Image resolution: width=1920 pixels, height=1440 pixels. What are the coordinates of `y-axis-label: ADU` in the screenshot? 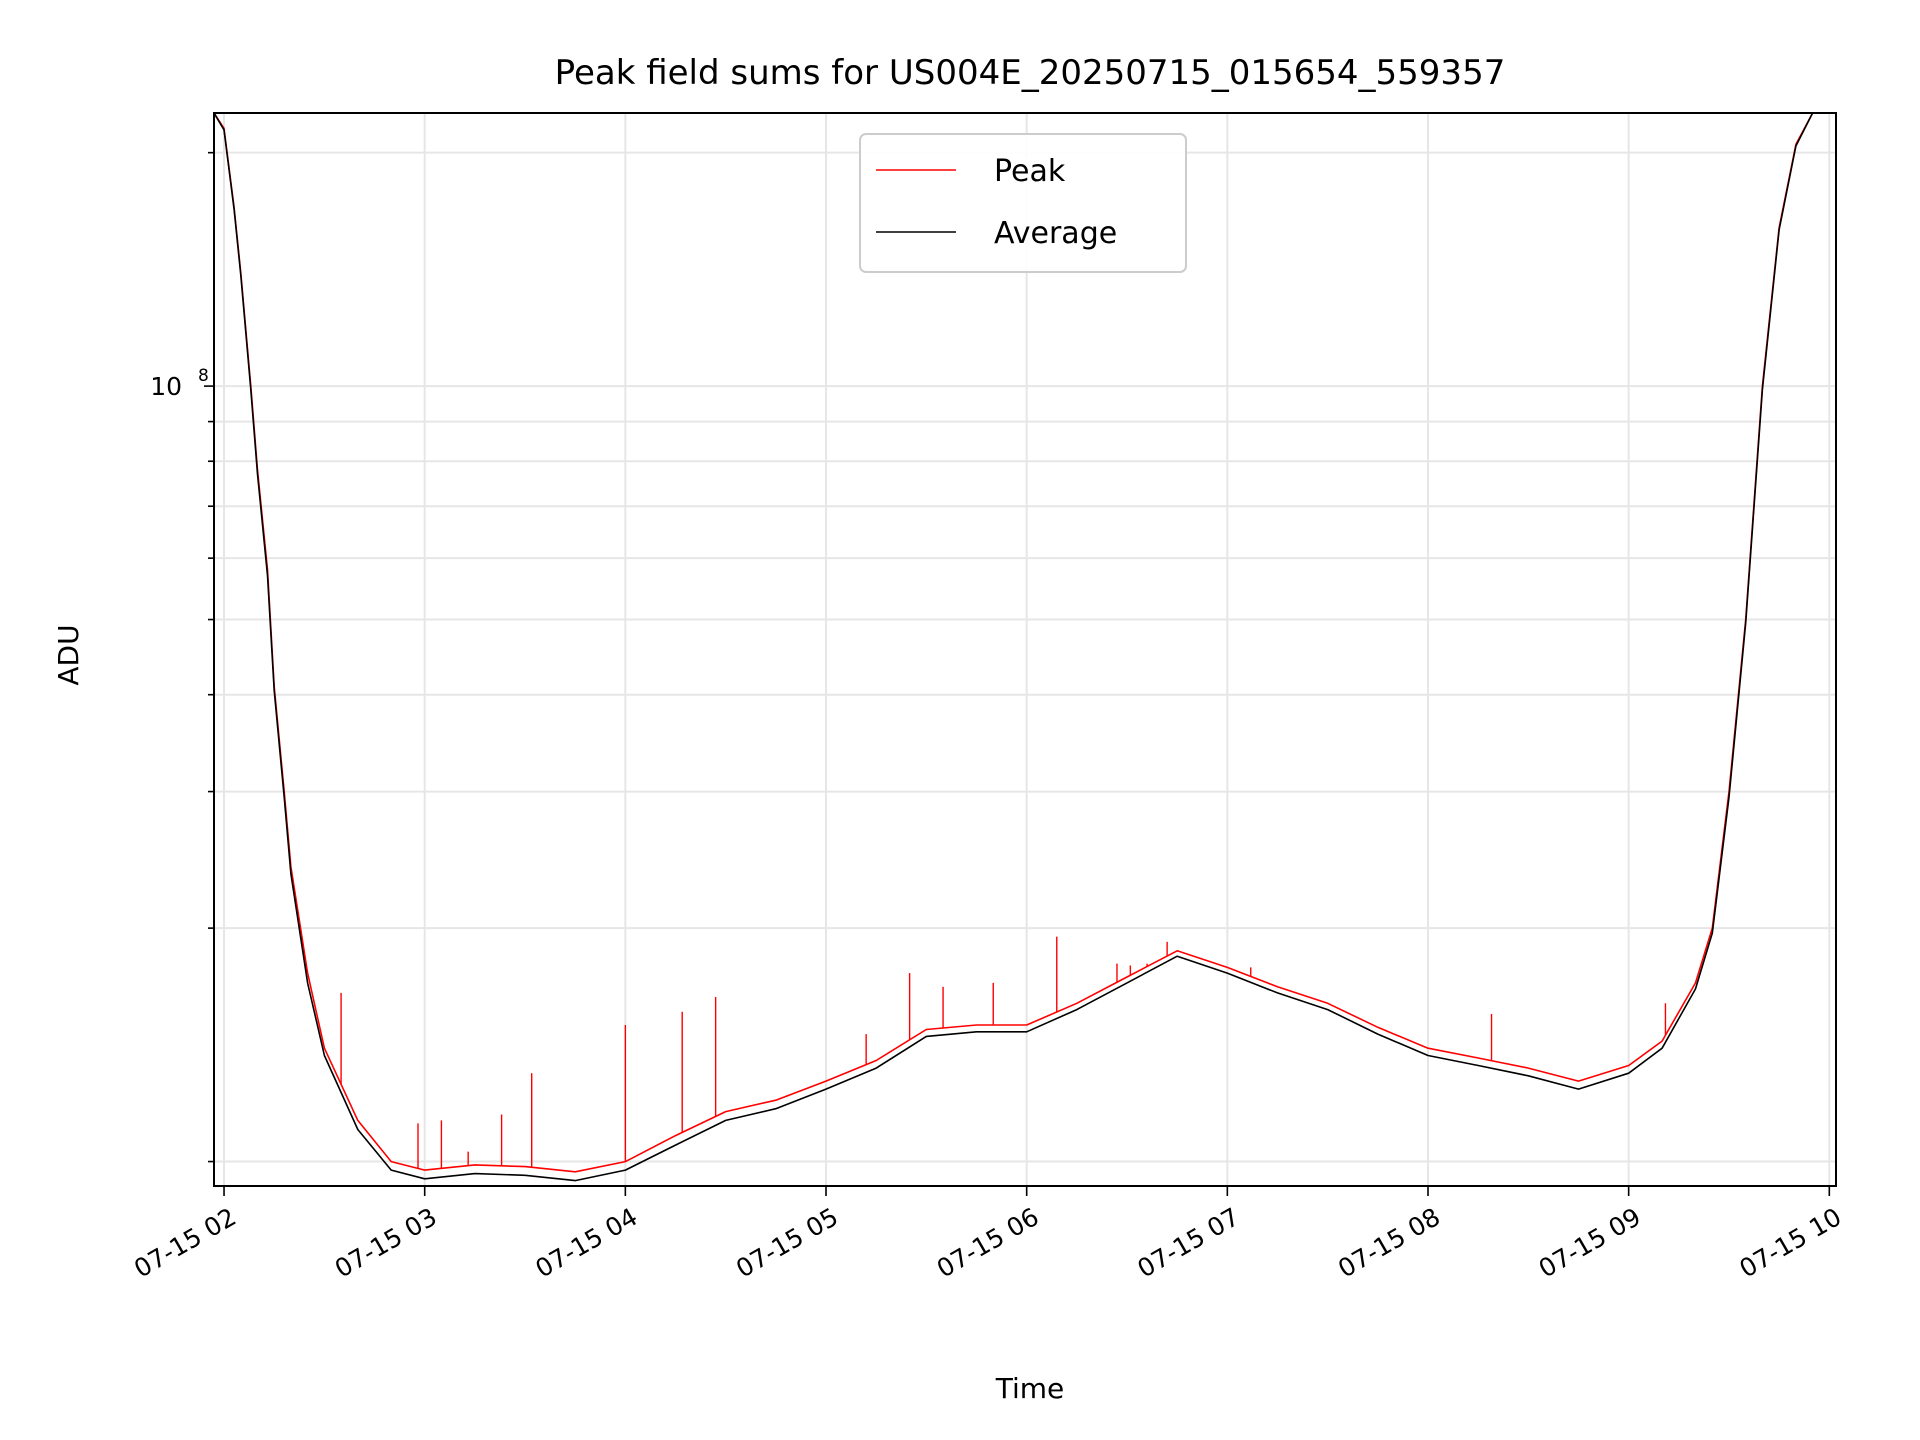 It's located at (68, 654).